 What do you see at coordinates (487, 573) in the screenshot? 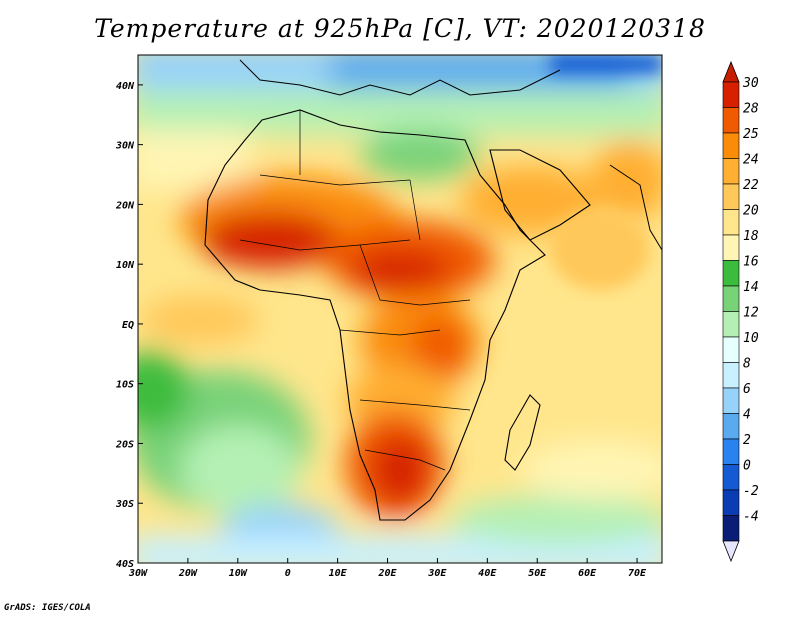
I see `lon-tick-label: 40E` at bounding box center [487, 573].